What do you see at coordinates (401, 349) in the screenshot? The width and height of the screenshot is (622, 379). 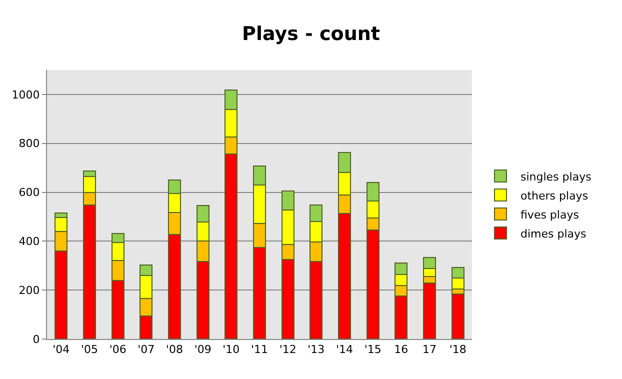 I see `x-tick-label: 16` at bounding box center [401, 349].